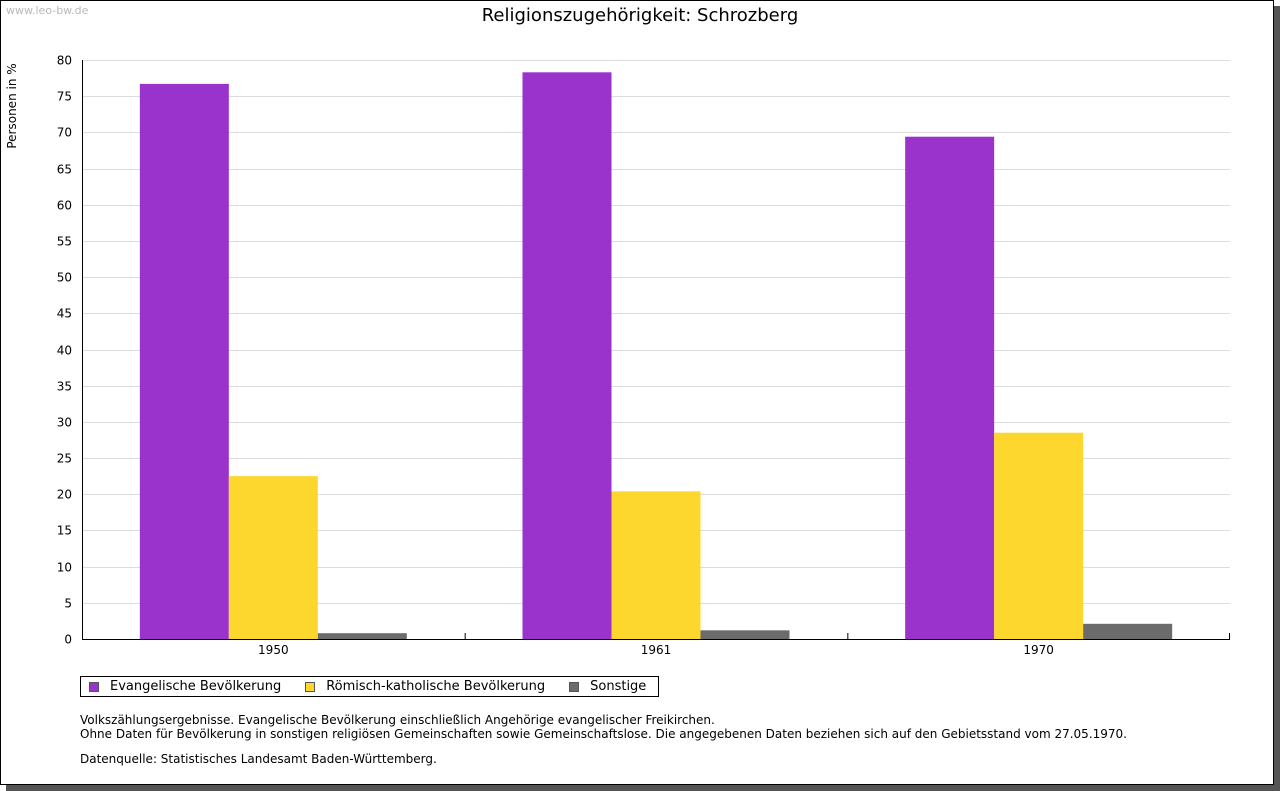 The width and height of the screenshot is (1280, 791). Describe the element at coordinates (64, 170) in the screenshot. I see `y-tick-label: 65` at that location.